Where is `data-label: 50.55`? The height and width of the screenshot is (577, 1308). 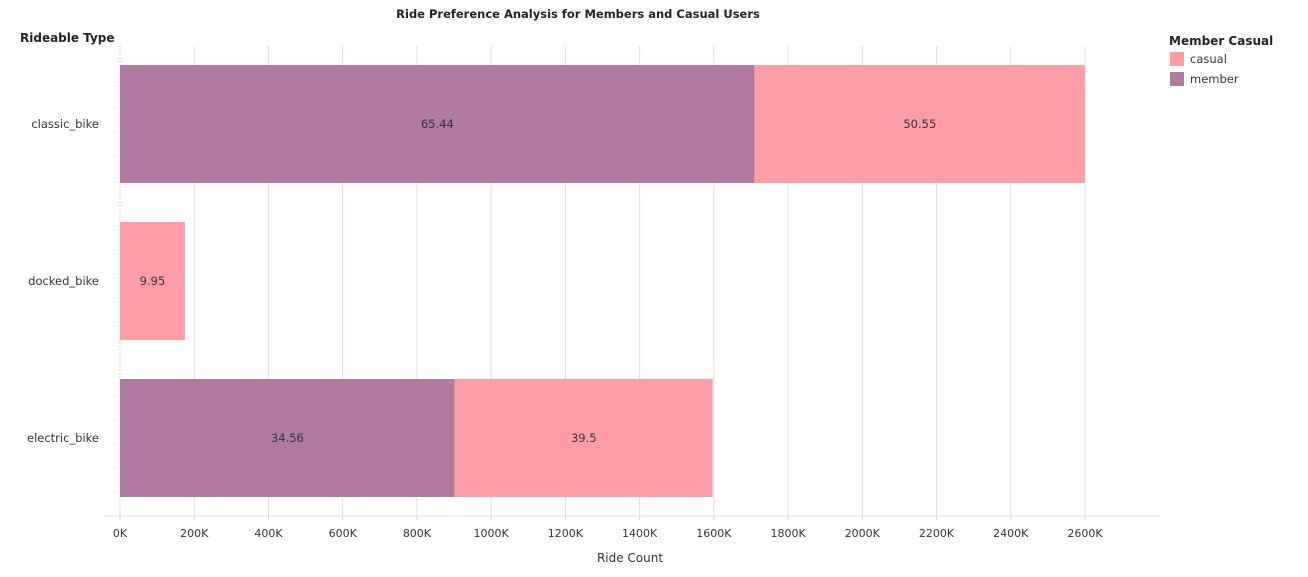 data-label: 50.55 is located at coordinates (919, 124).